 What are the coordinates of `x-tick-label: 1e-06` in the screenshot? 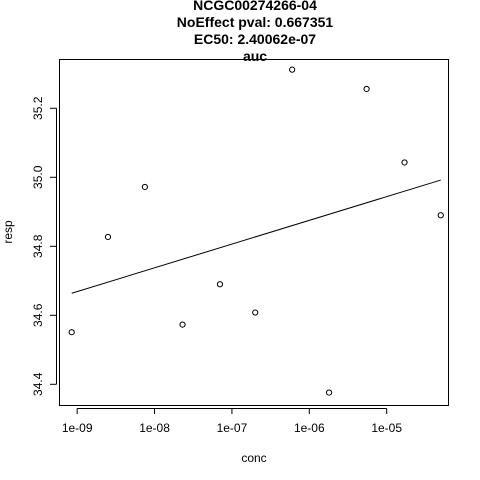 It's located at (309, 428).